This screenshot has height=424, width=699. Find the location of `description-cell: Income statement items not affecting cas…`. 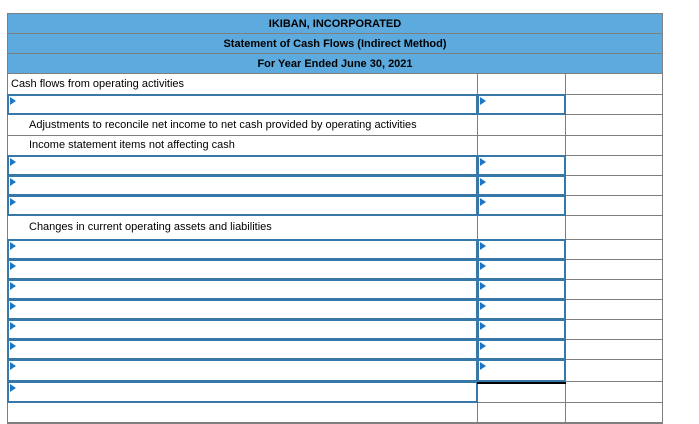

description-cell: Income statement items not affecting cas… is located at coordinates (243, 145).